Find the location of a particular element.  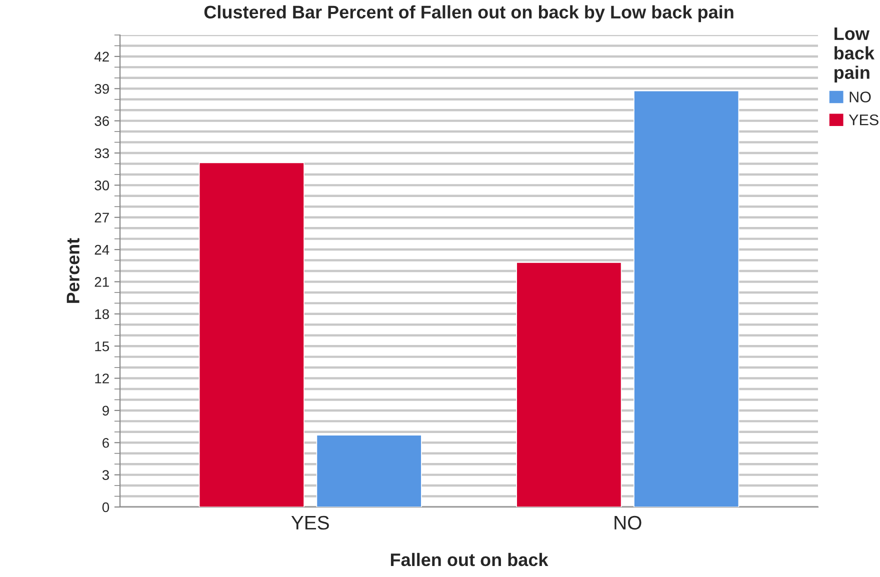

x-axis-title: Fallen out on back is located at coordinates (469, 559).